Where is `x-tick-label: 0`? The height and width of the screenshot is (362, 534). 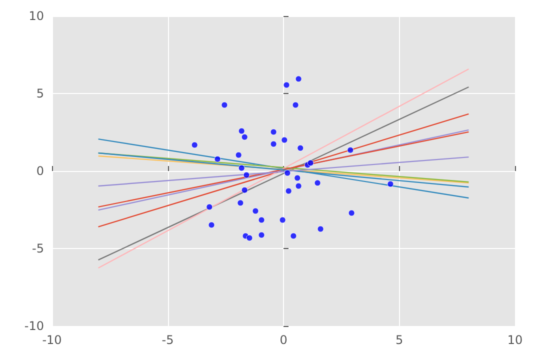 x-tick-label: 0 is located at coordinates (284, 340).